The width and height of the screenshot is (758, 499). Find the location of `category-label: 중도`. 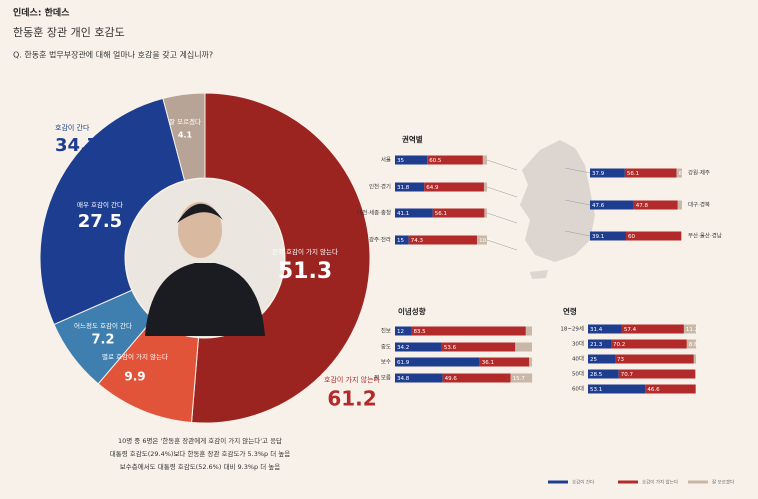

category-label: 중도 is located at coordinates (386, 347).